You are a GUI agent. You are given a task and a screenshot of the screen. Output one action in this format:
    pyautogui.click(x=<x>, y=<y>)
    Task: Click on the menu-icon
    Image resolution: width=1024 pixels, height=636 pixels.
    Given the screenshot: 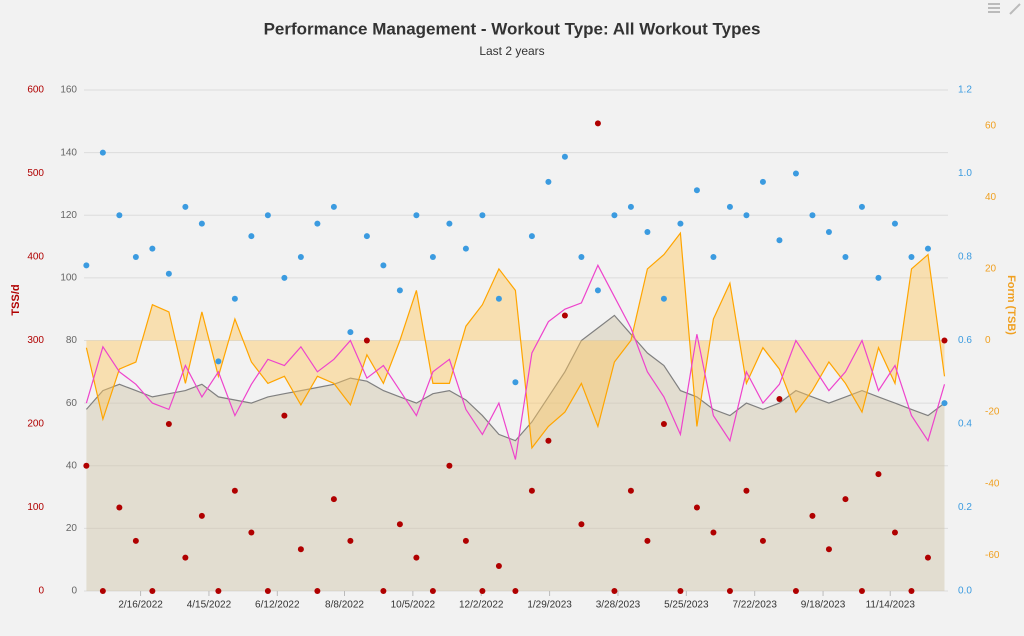 What is the action you would take?
    pyautogui.click(x=994, y=8)
    